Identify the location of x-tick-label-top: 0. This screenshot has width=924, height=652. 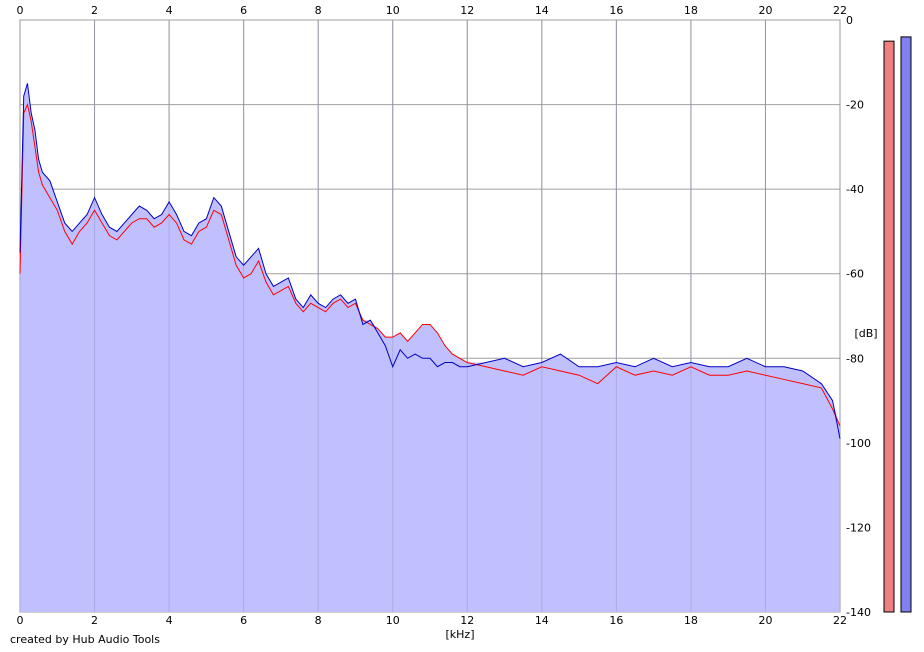
(20, 10).